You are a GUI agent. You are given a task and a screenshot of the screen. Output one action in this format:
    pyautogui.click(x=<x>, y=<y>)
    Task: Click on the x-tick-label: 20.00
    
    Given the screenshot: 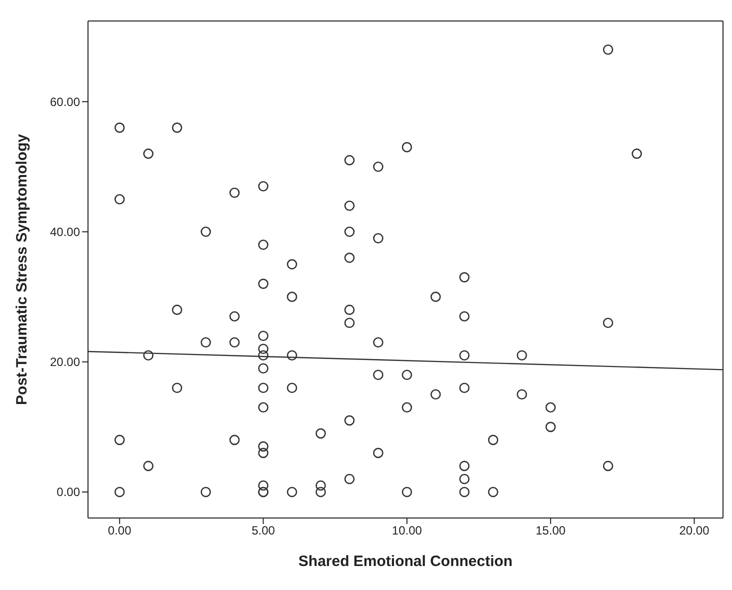 What is the action you would take?
    pyautogui.click(x=694, y=531)
    